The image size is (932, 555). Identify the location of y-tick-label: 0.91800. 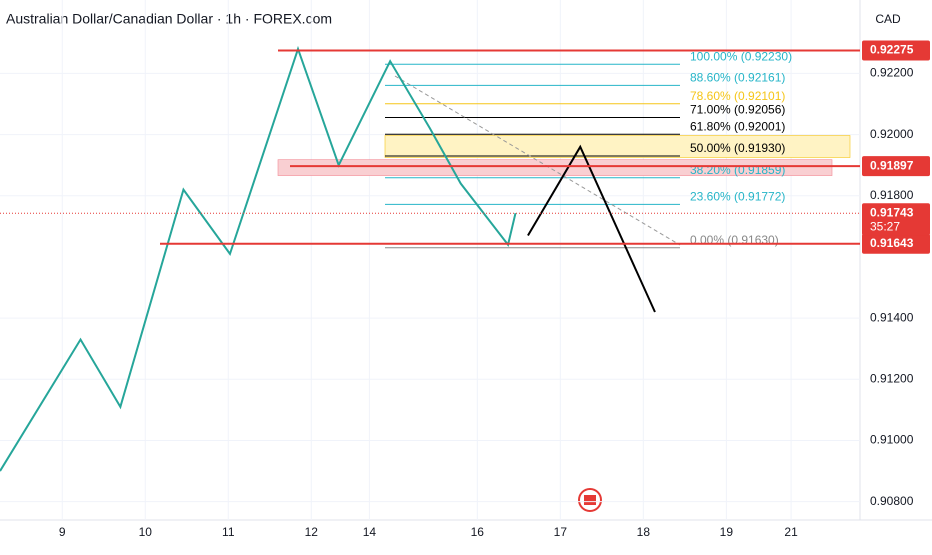
(892, 195).